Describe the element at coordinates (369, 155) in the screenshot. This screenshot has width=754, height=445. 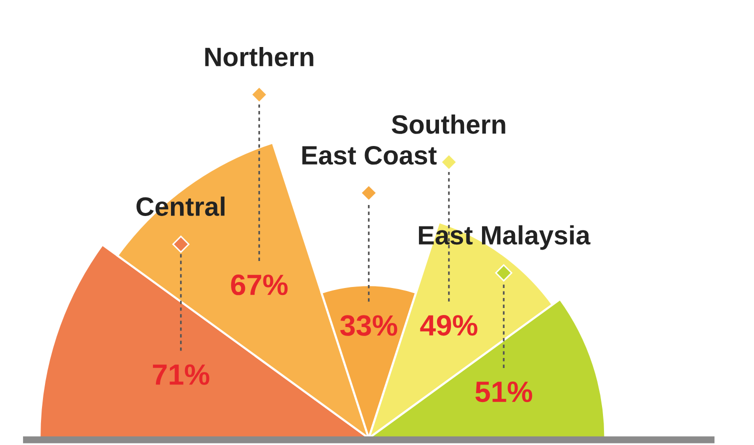
I see `category-label: East Coast` at that location.